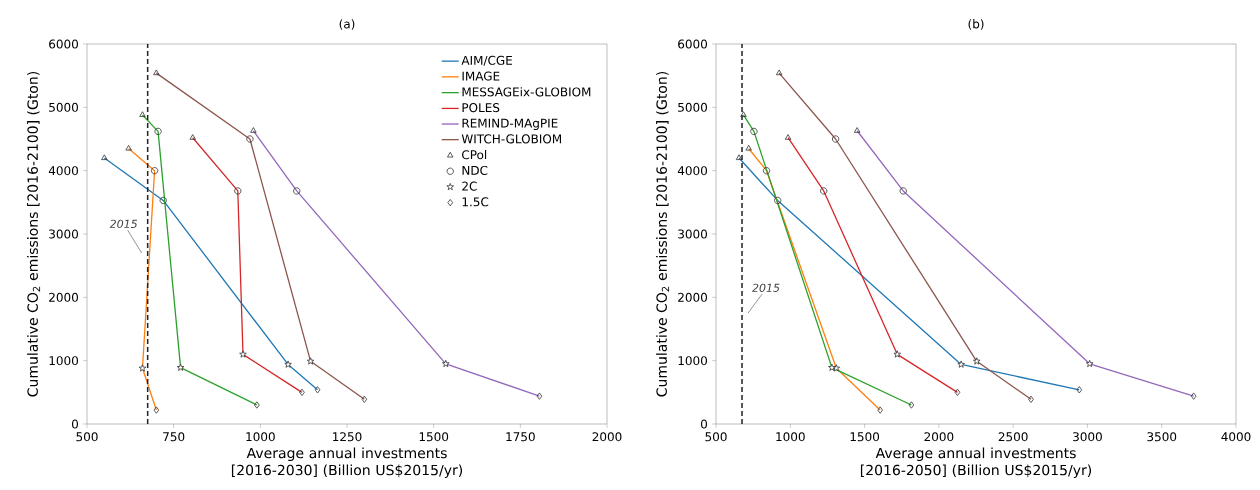 This screenshot has height=490, width=1260. I want to click on legend-label: WITCH-GLOBIOM, so click(511, 139).